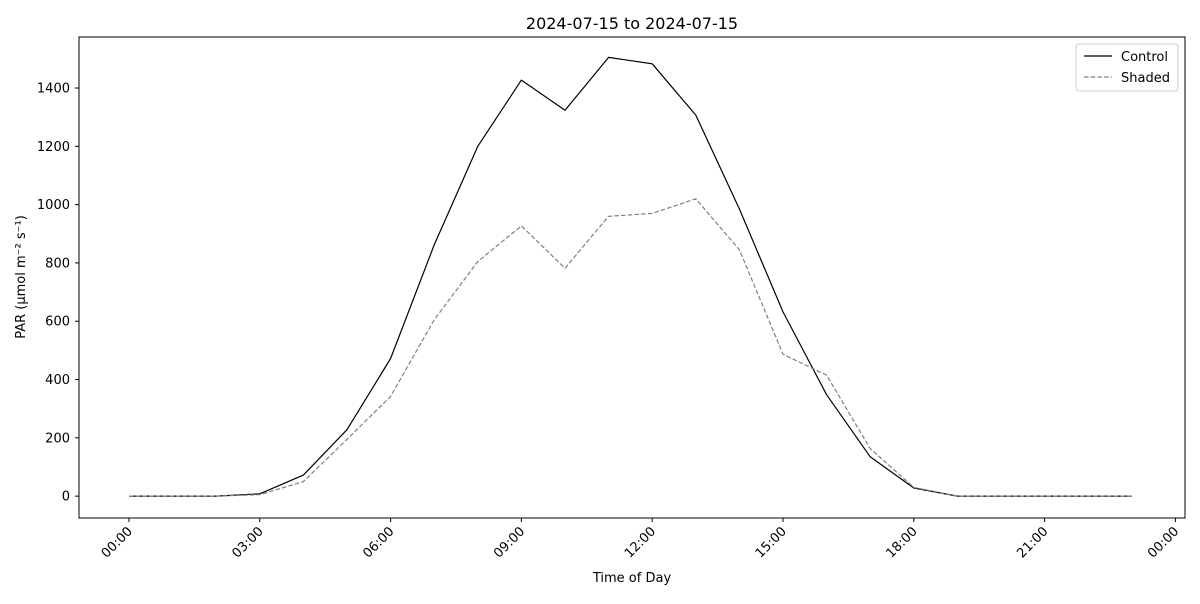 This screenshot has width=1200, height=604. Describe the element at coordinates (640, 542) in the screenshot. I see `x-tick-label: 12:00` at that location.